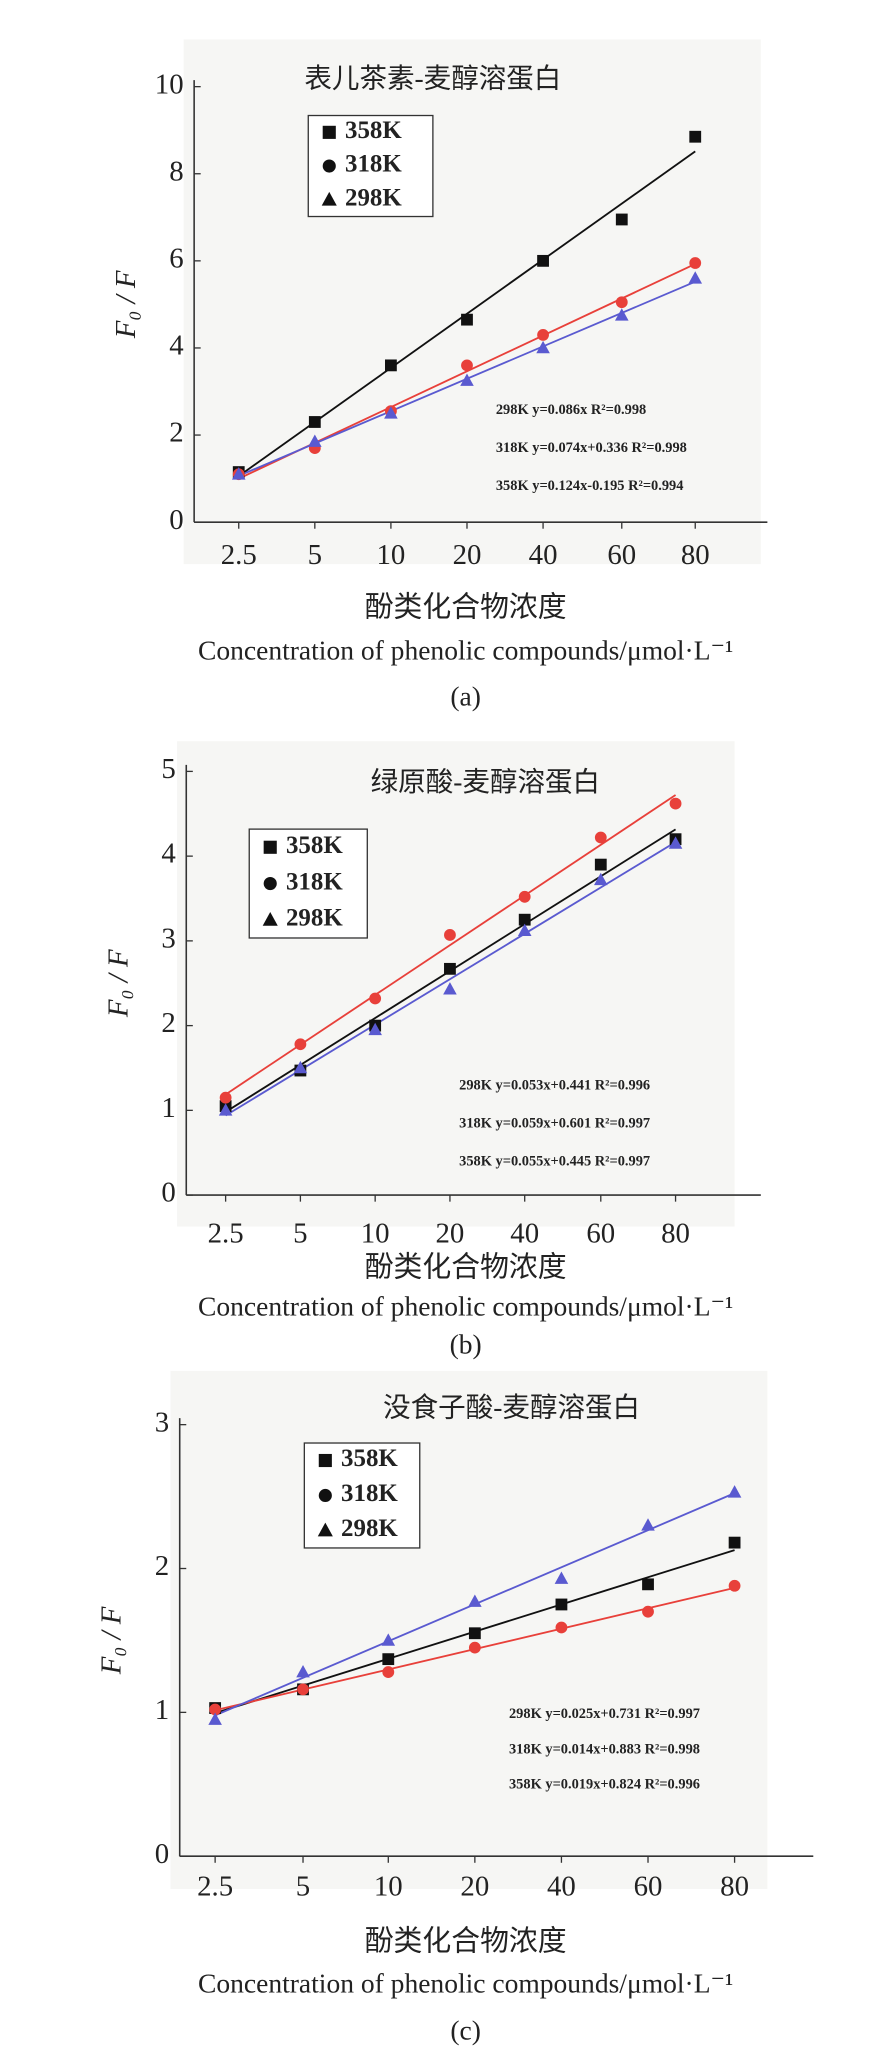 This screenshot has width=892, height=2057. Describe the element at coordinates (168, 938) in the screenshot. I see `y-tick-label: 3` at that location.